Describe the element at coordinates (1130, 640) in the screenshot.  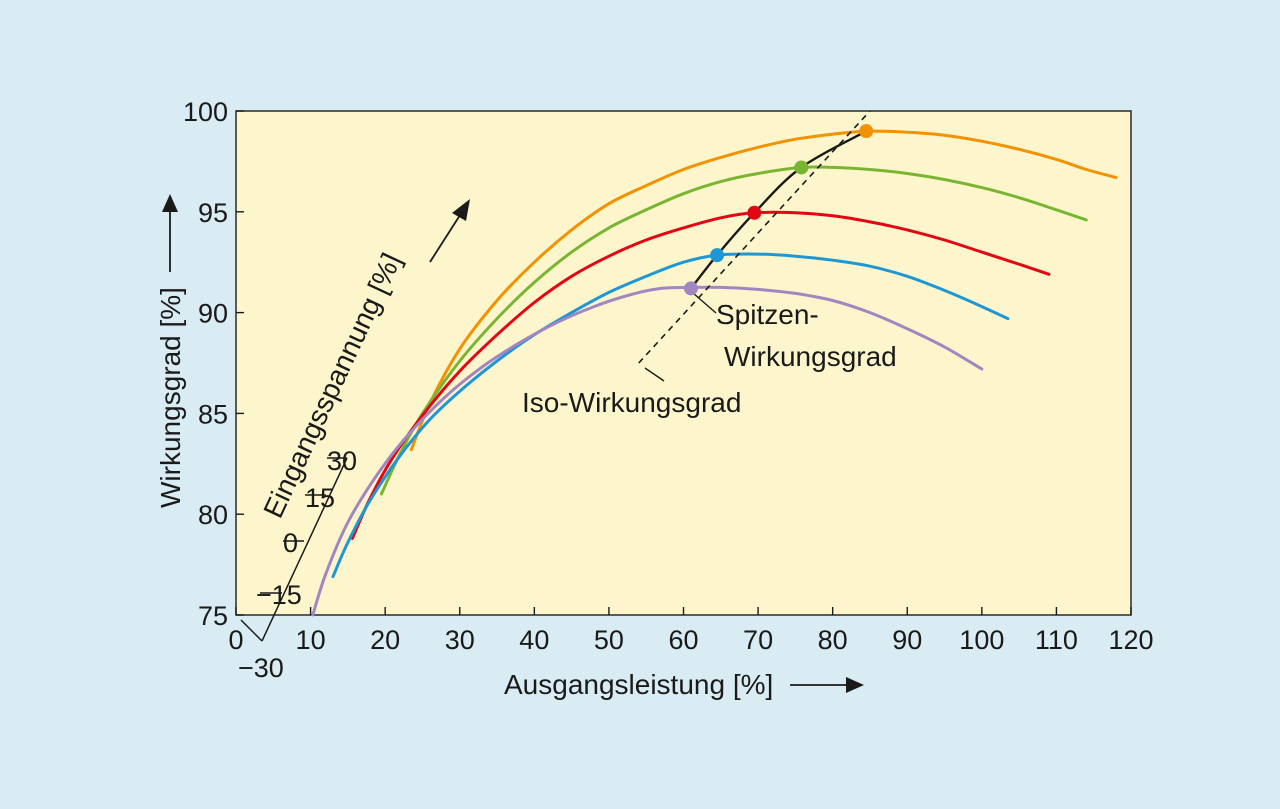
I see `x-tick-label: 120` at that location.